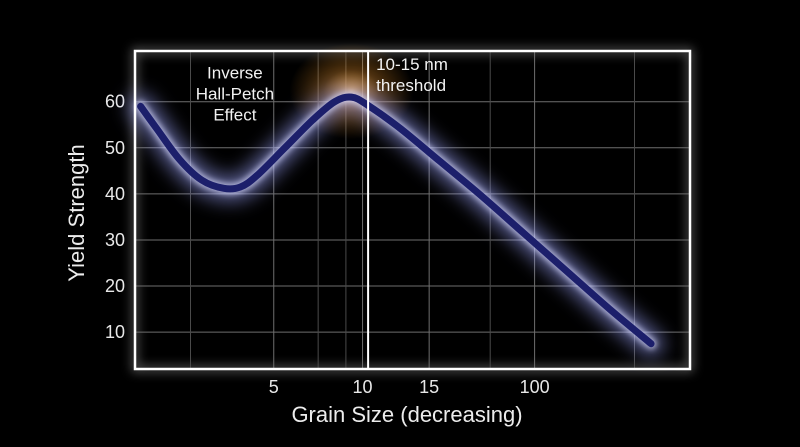 This screenshot has width=800, height=447. I want to click on x-axis-title: Grain Size (decreasing), so click(406, 414).